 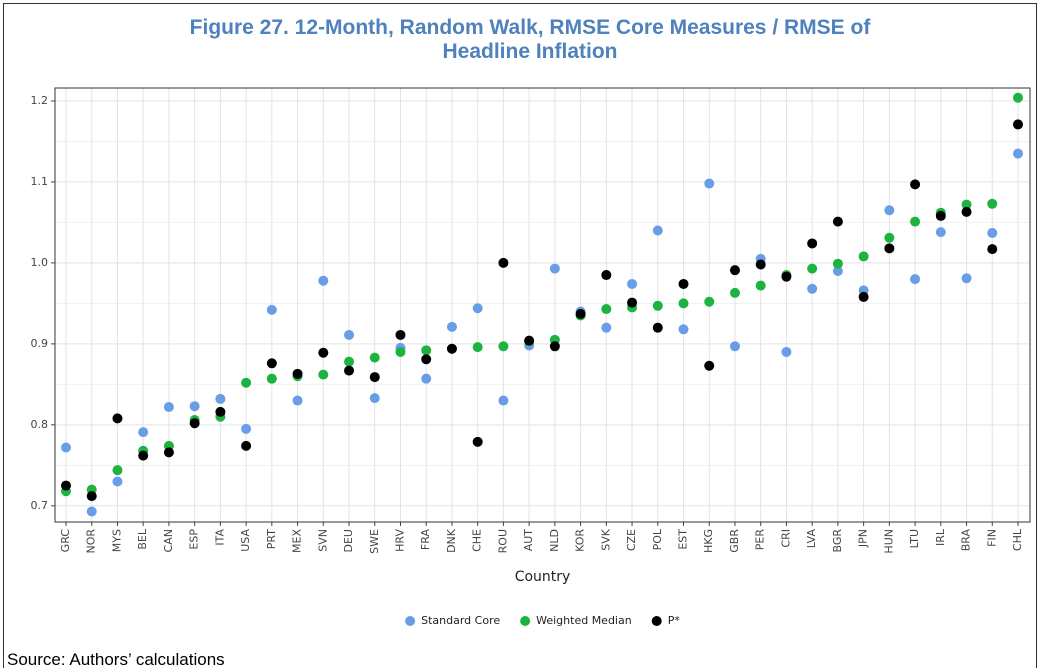 I want to click on y-tick-label: 1.1, so click(x=40, y=181).